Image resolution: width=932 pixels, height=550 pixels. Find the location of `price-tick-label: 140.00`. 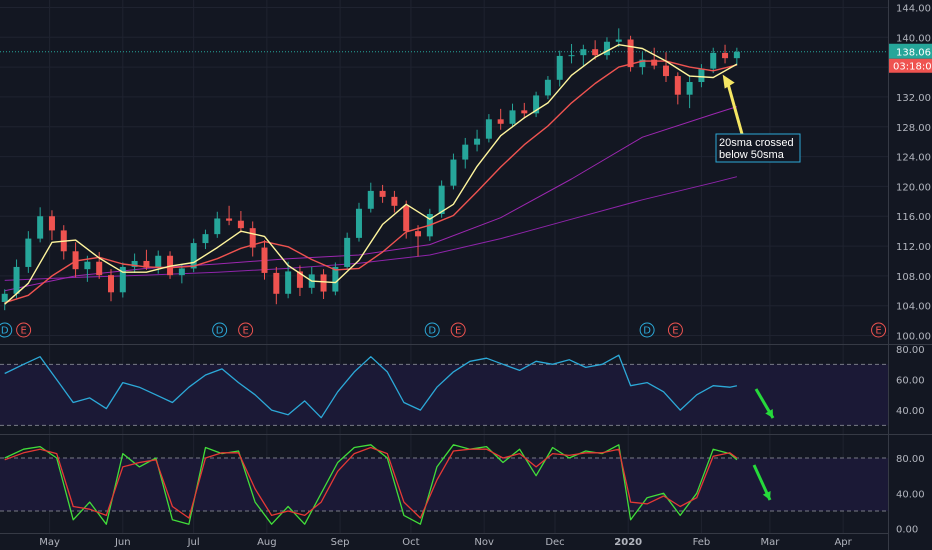

price-tick-label: 140.00 is located at coordinates (913, 38).